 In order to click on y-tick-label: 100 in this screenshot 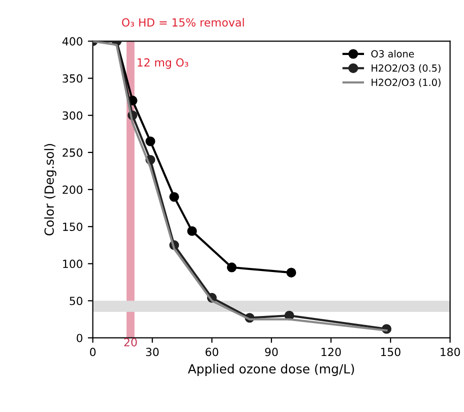, I will do `click(72, 264)`.